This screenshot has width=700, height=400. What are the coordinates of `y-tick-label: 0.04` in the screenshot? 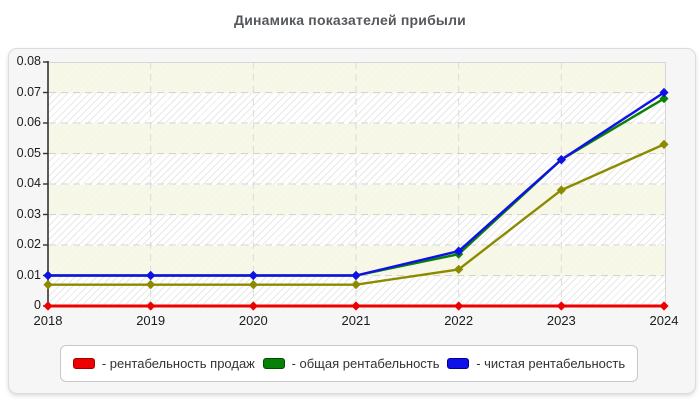 It's located at (28, 183).